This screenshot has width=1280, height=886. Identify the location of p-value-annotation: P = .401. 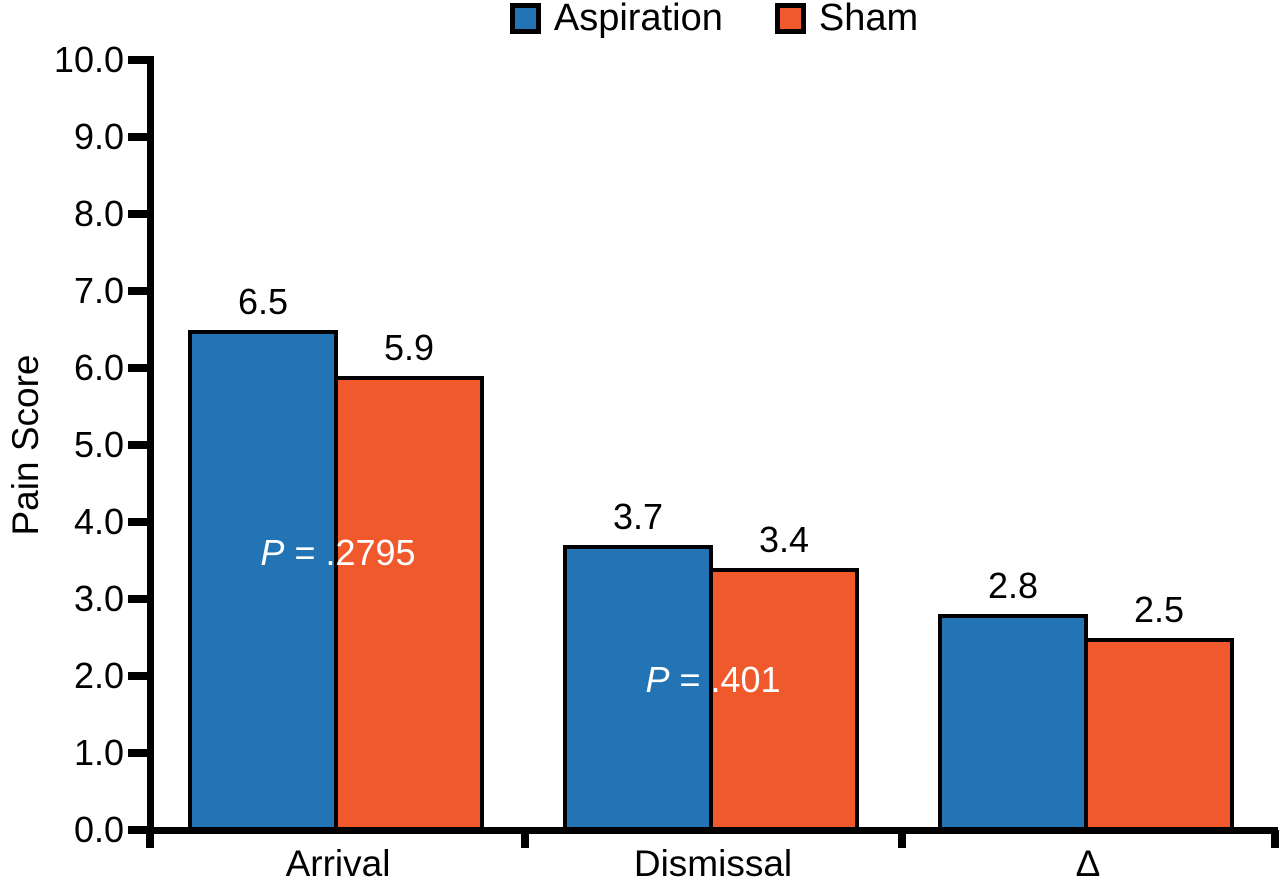
(713, 680).